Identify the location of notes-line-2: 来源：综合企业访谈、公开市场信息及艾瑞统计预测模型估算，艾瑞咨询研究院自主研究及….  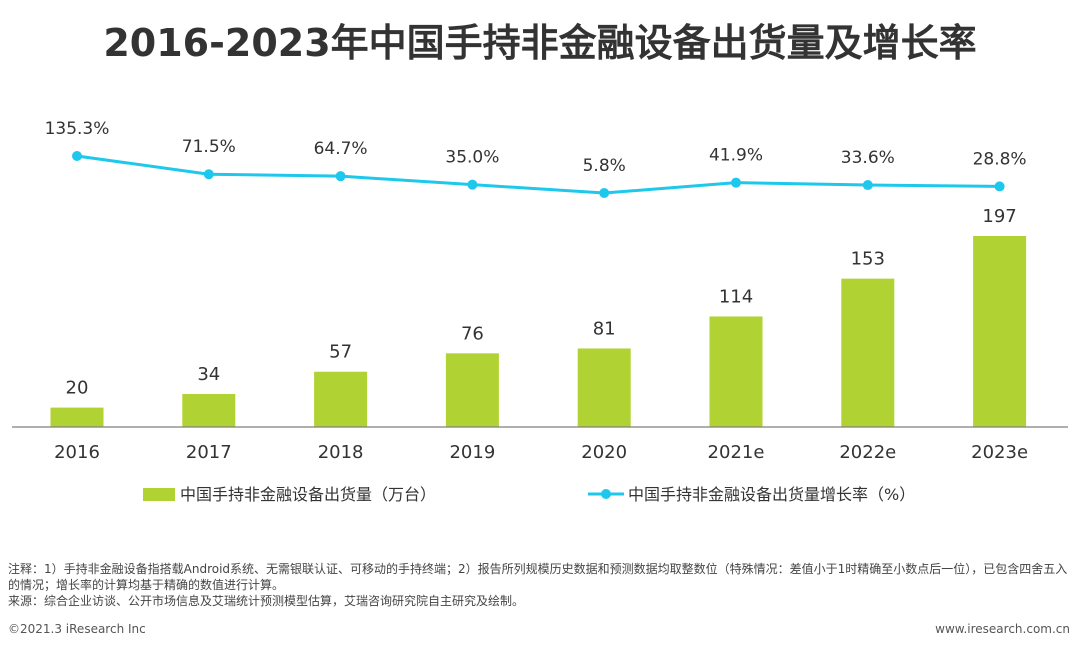
(266, 601).